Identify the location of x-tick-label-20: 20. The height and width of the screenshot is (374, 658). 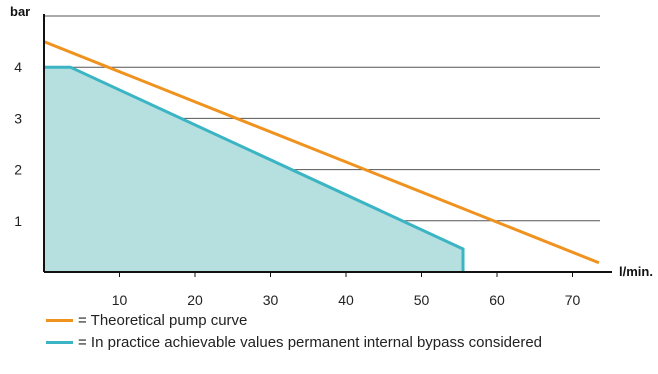
(195, 300).